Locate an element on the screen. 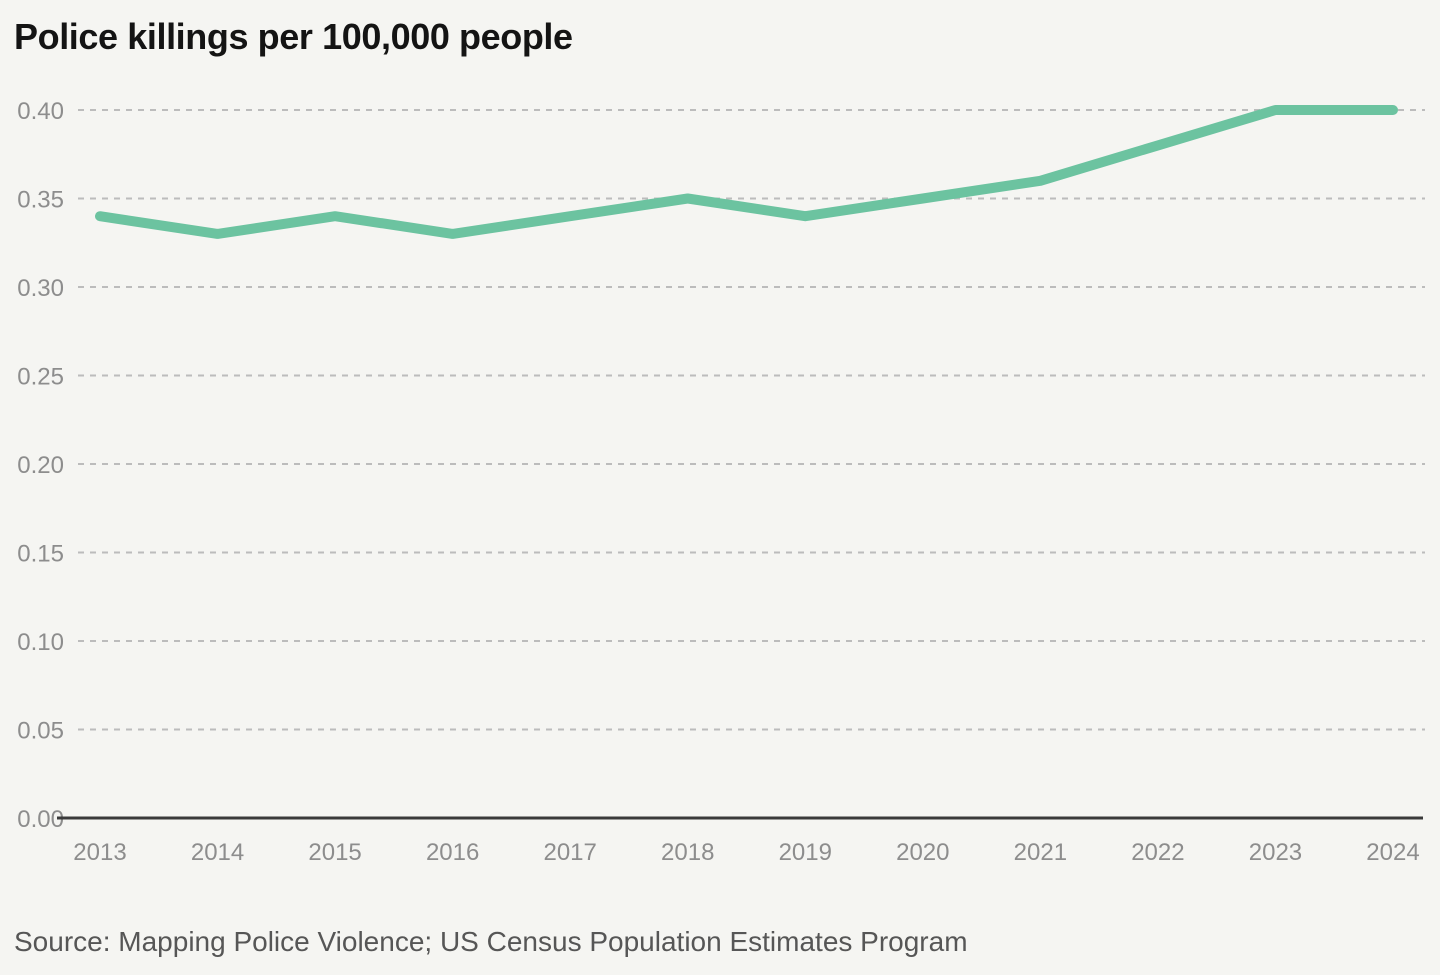 The width and height of the screenshot is (1440, 975). x-axis-tick-label: 2015 is located at coordinates (334, 852).